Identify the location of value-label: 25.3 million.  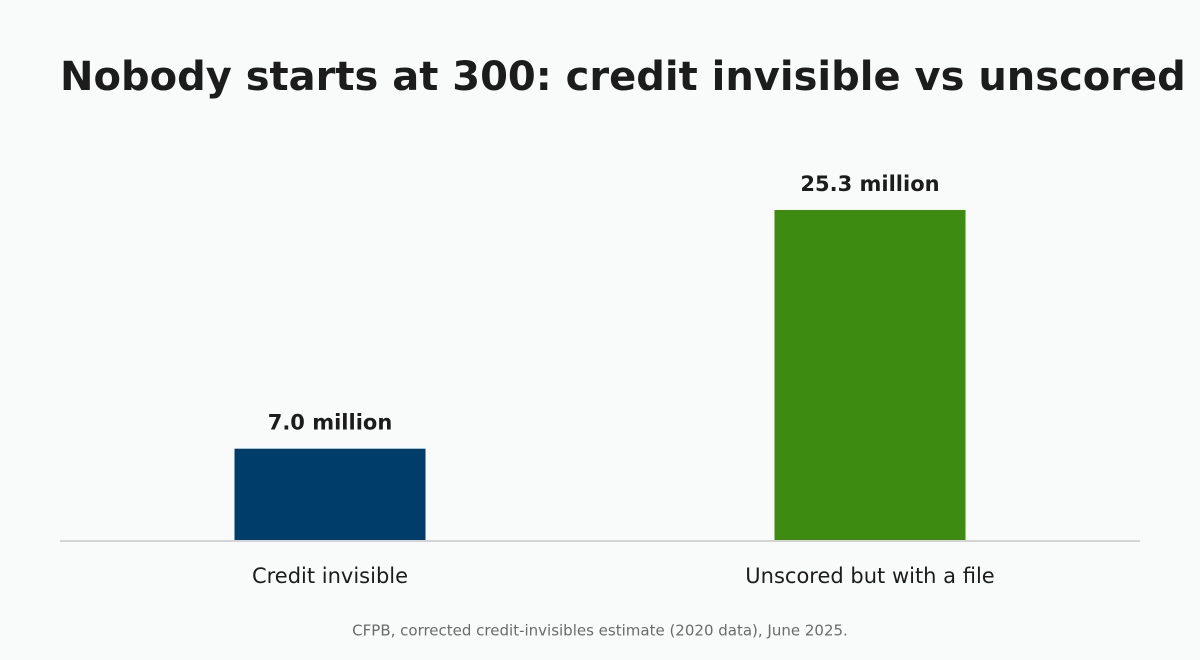
(869, 184).